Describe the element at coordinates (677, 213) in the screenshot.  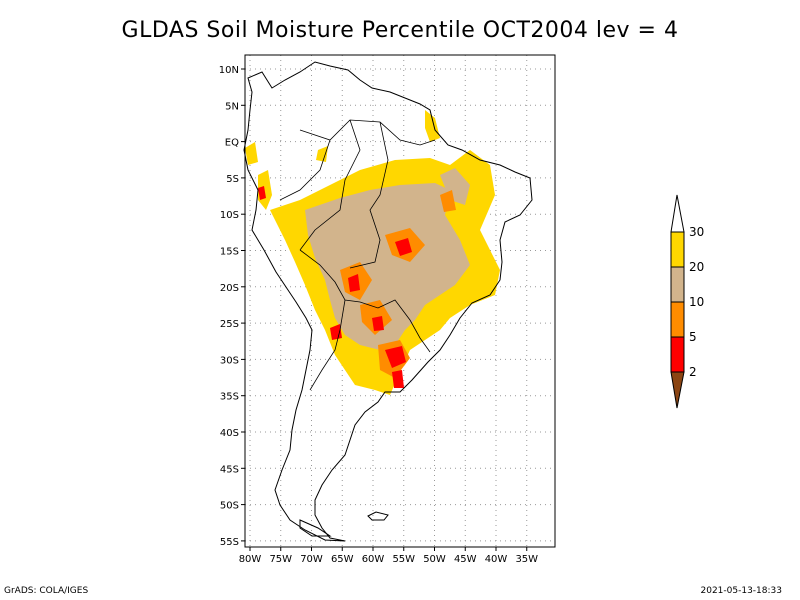
I see `colorbar-top-arrow` at that location.